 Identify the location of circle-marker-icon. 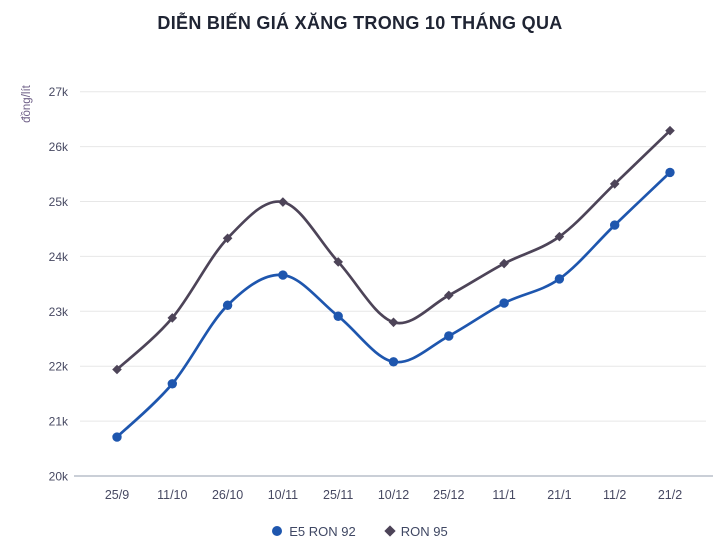
(277, 531).